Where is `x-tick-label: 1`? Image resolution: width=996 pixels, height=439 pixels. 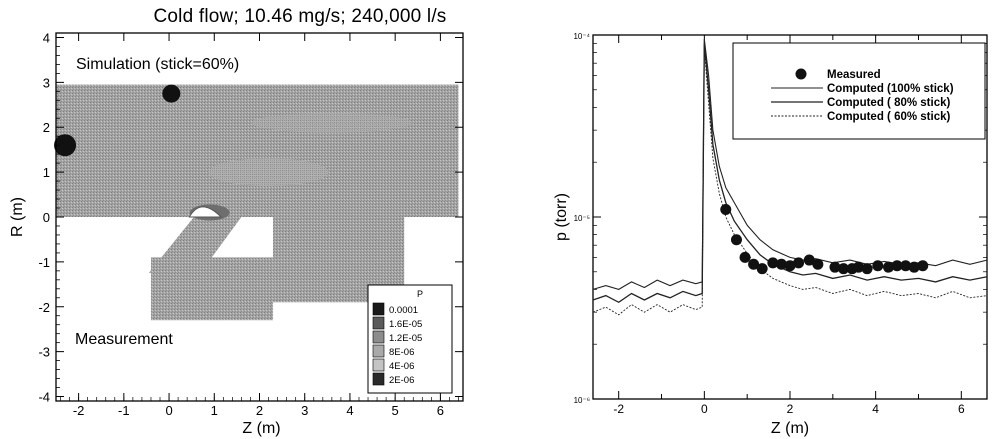 x-tick-label: 1 is located at coordinates (214, 410).